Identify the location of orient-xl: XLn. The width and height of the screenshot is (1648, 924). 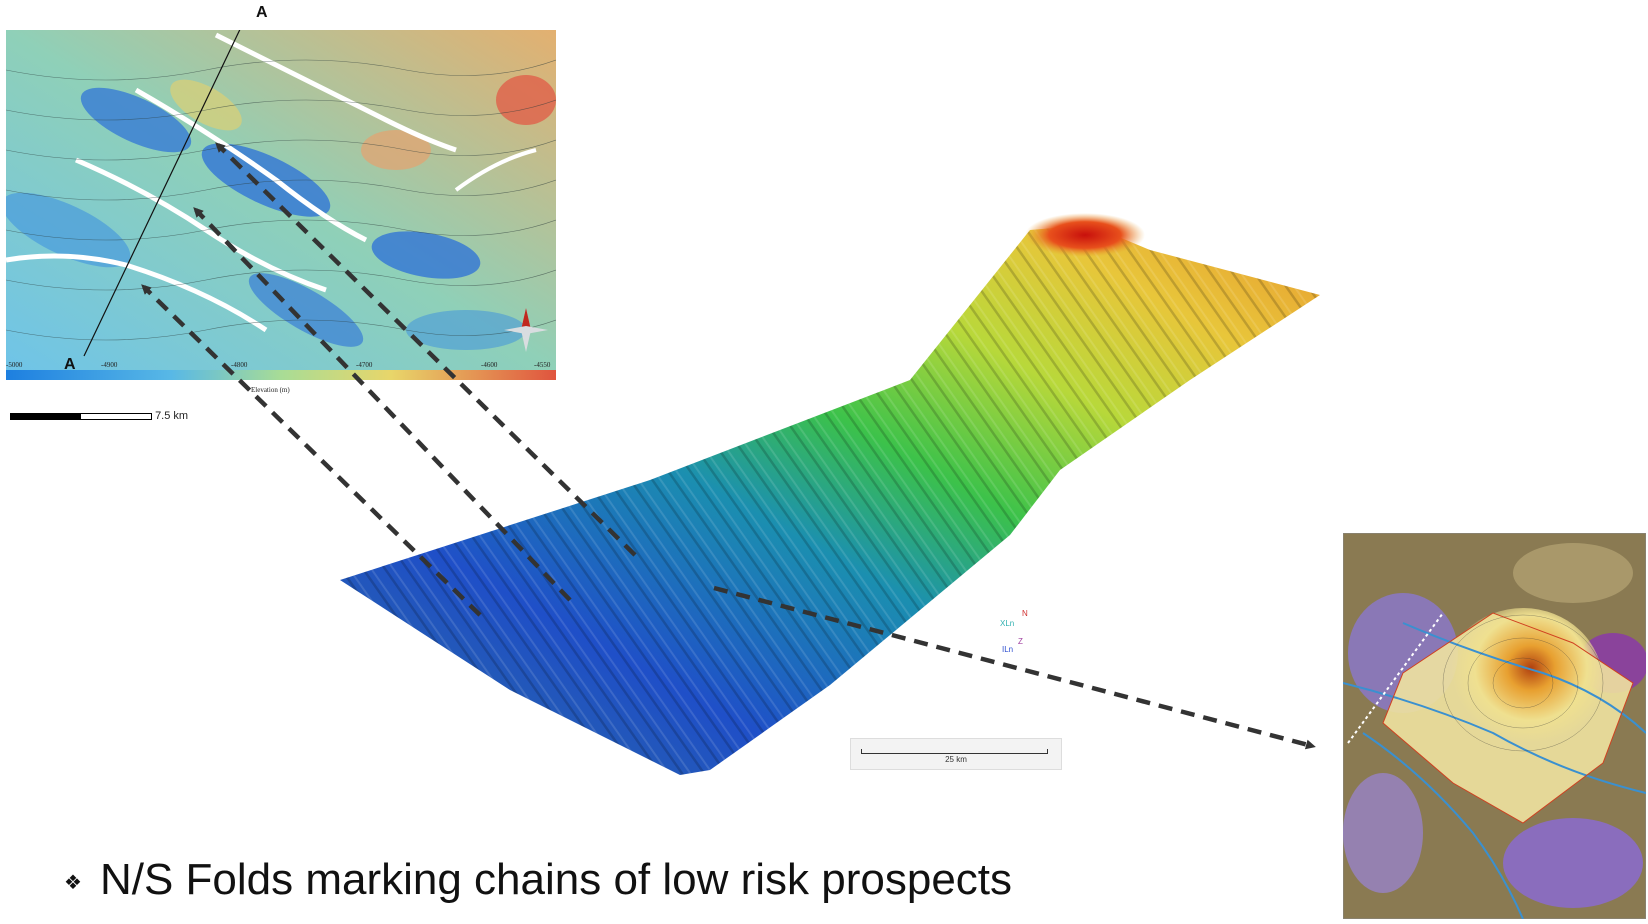
(1007, 623).